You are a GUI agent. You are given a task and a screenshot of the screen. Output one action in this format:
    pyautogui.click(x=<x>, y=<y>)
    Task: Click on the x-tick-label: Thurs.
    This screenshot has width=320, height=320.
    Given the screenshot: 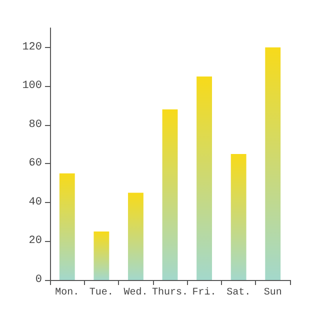 What is the action you would take?
    pyautogui.click(x=170, y=292)
    